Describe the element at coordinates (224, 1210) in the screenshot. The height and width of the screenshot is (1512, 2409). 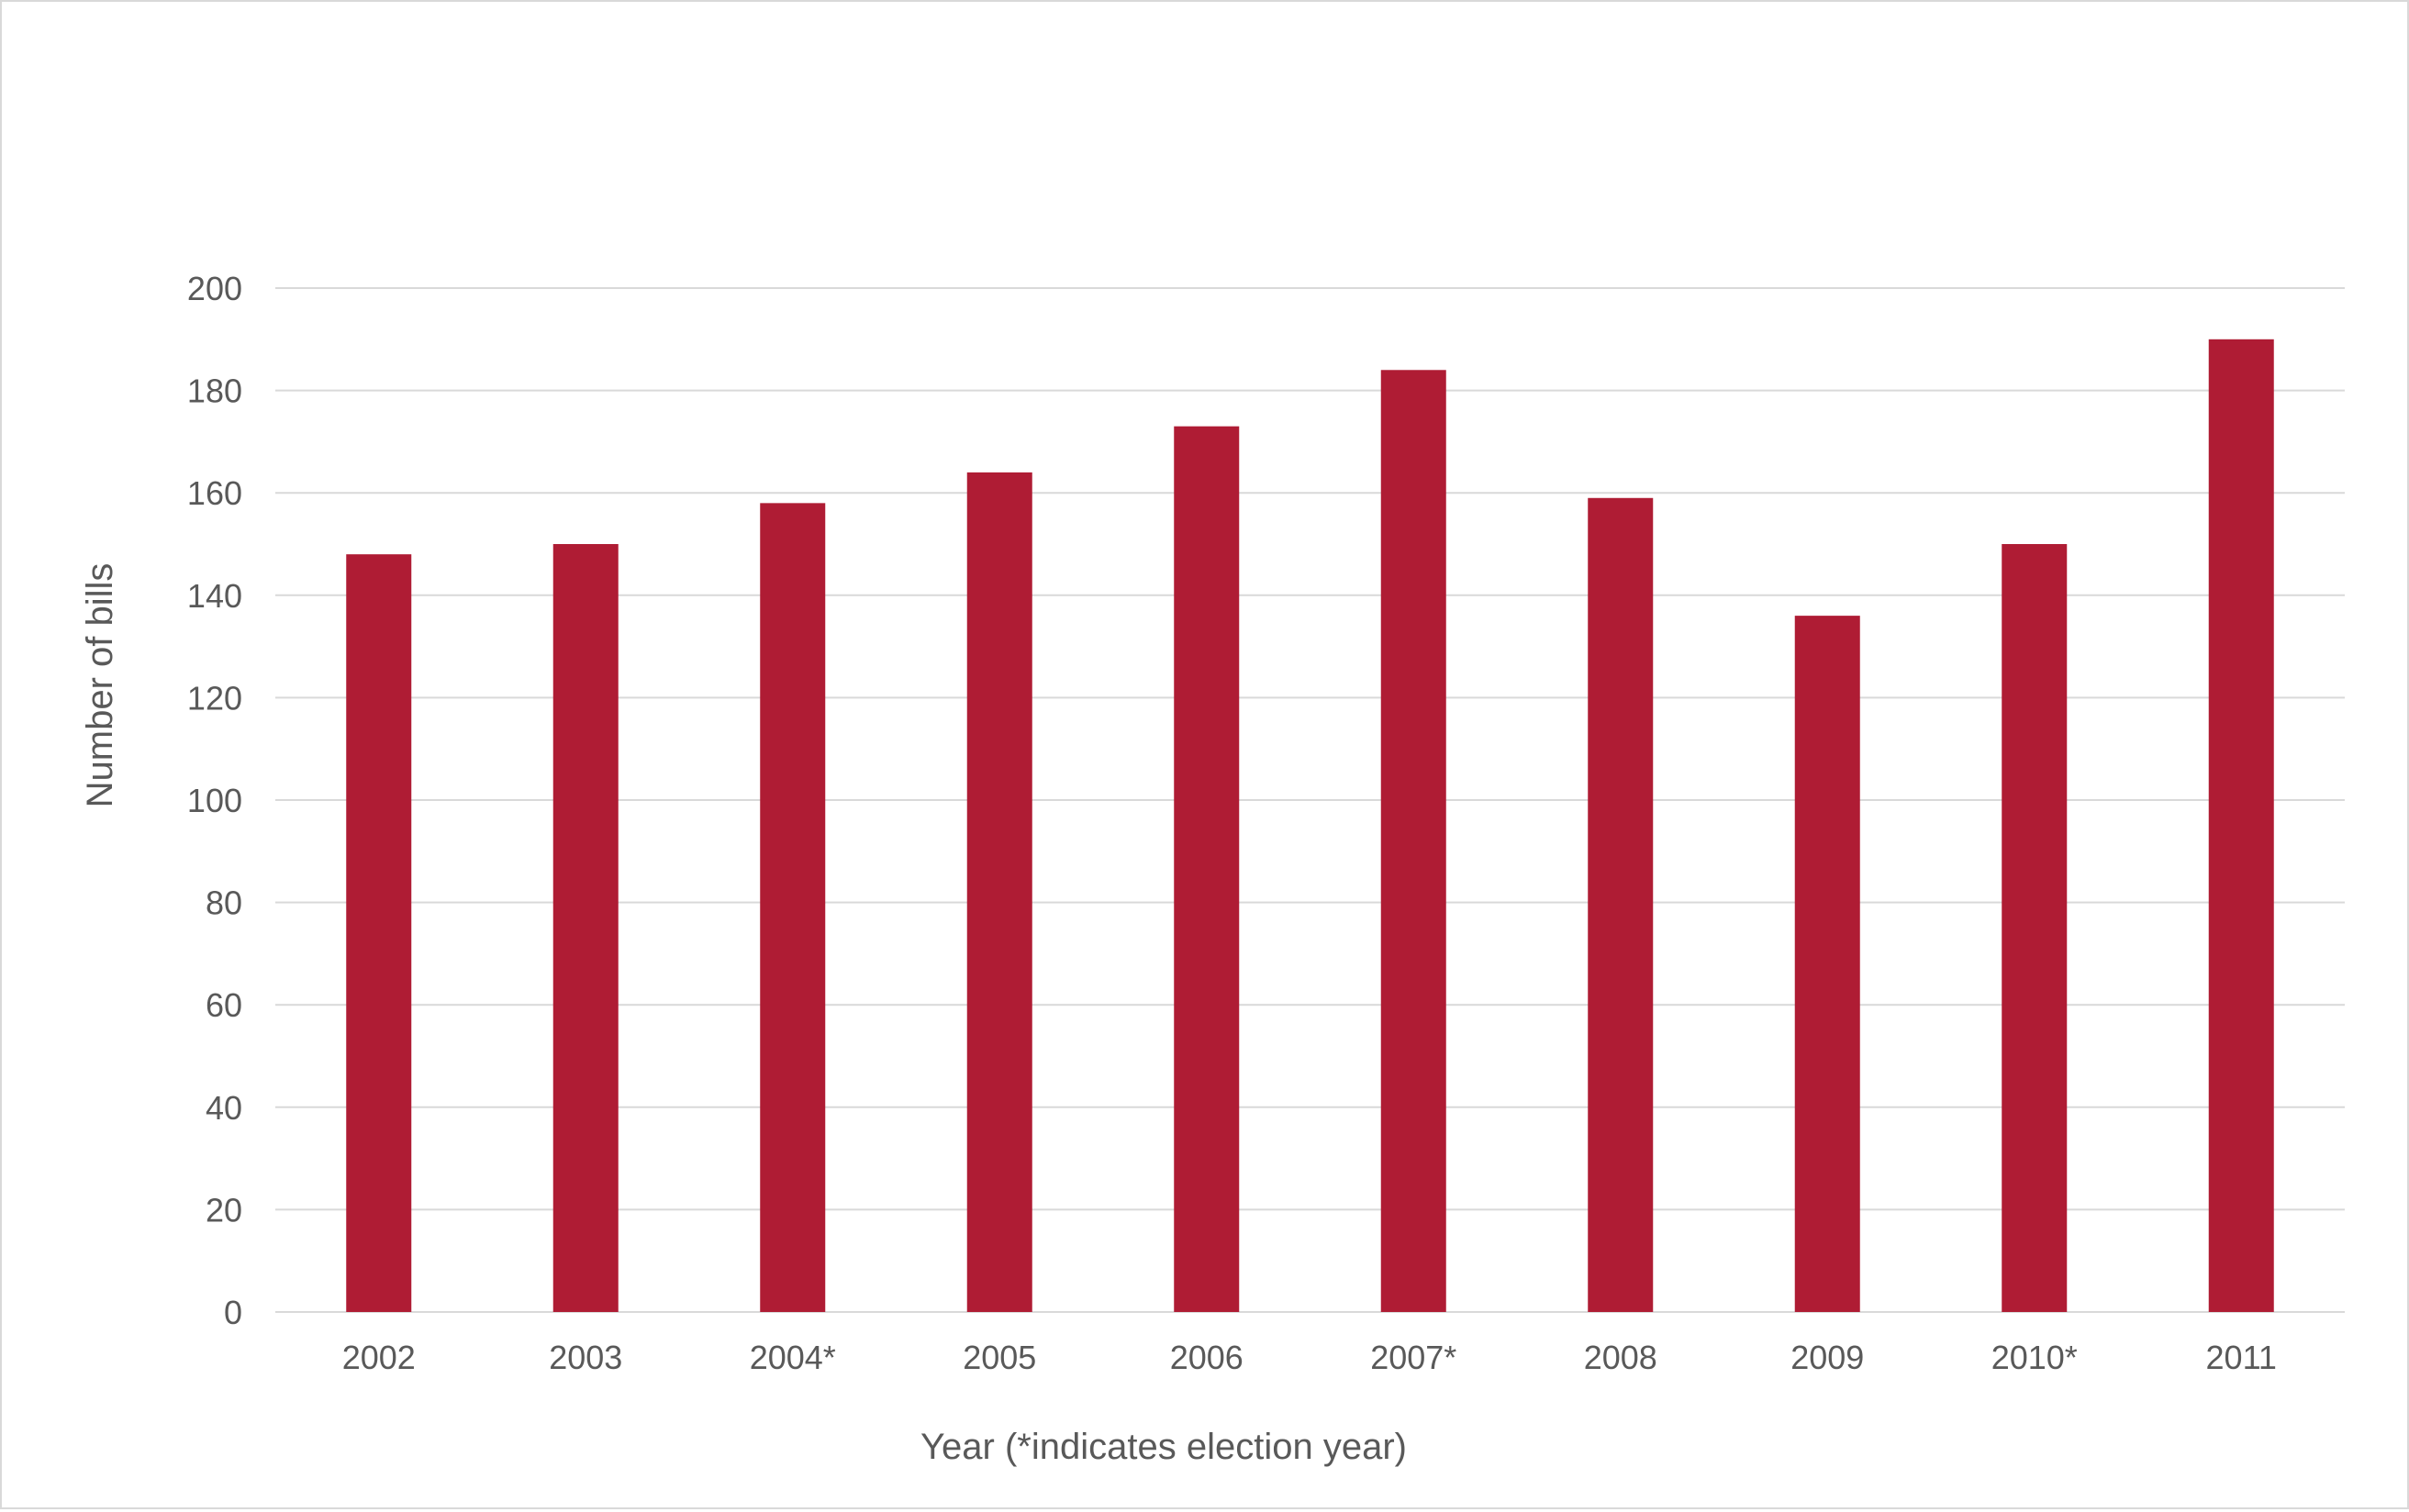
I see `y-tick-label: 20` at that location.